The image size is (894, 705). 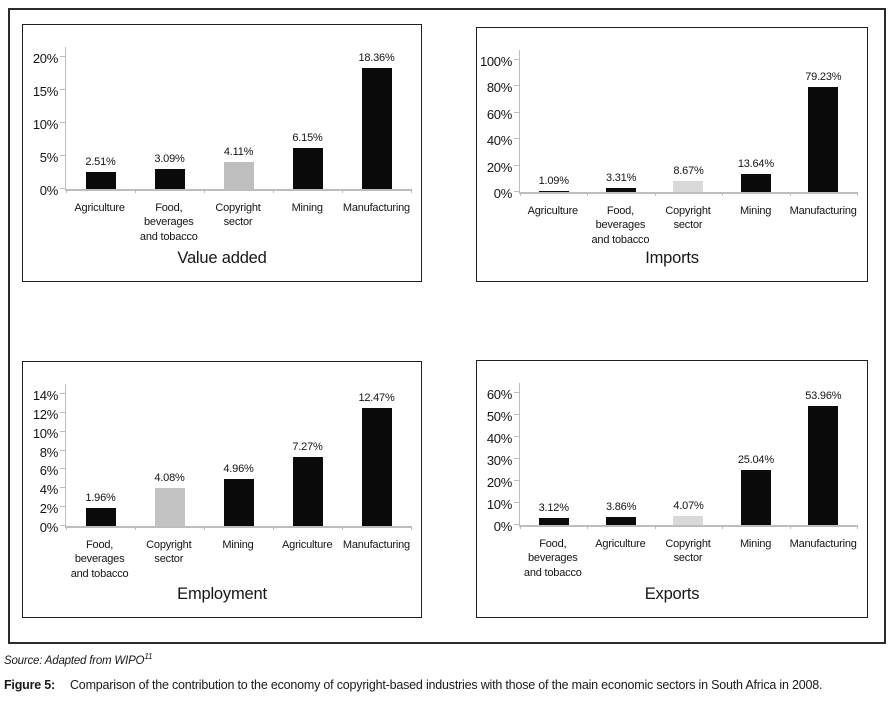 I want to click on bar-value-label: 13.64%, so click(x=755, y=164).